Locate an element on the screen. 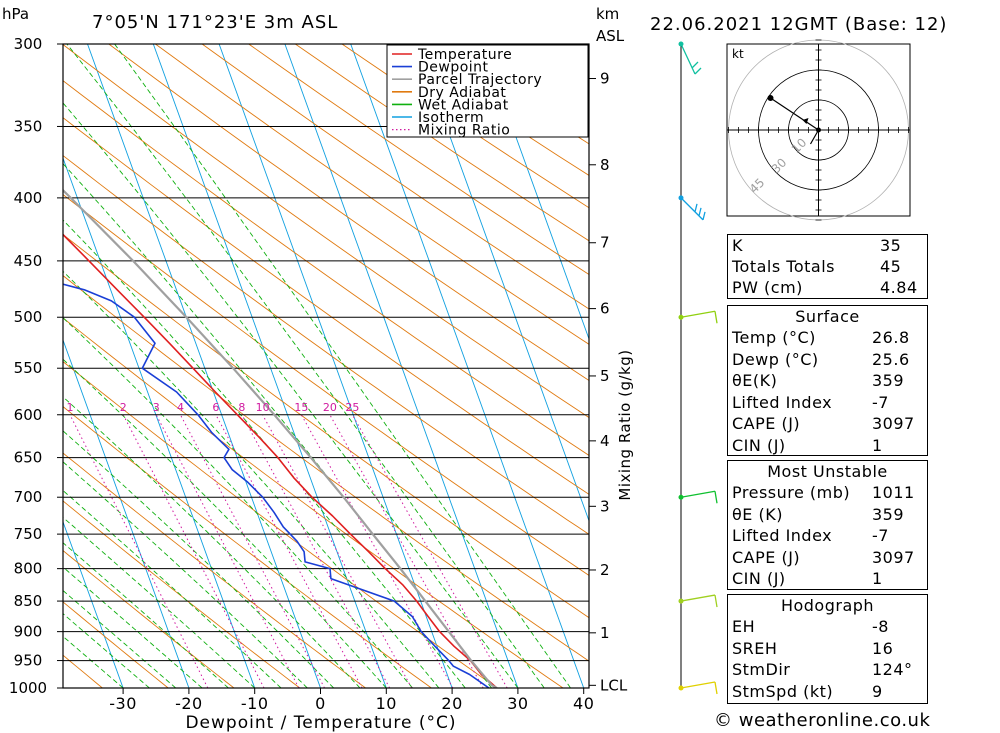 The width and height of the screenshot is (1000, 733). location-title: 7°05'N 171°23'E 3m ASL is located at coordinates (215, 22).